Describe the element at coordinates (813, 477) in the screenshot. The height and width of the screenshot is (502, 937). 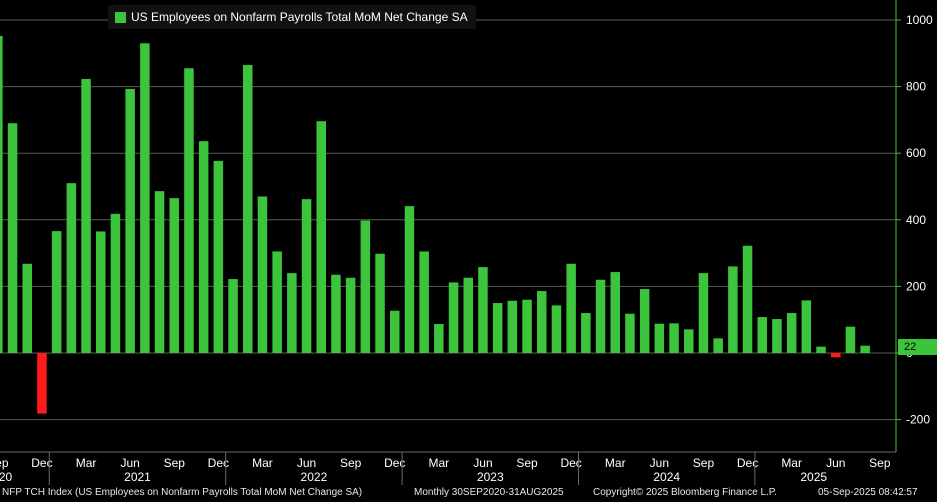
I see `x-year-label: 2025` at that location.